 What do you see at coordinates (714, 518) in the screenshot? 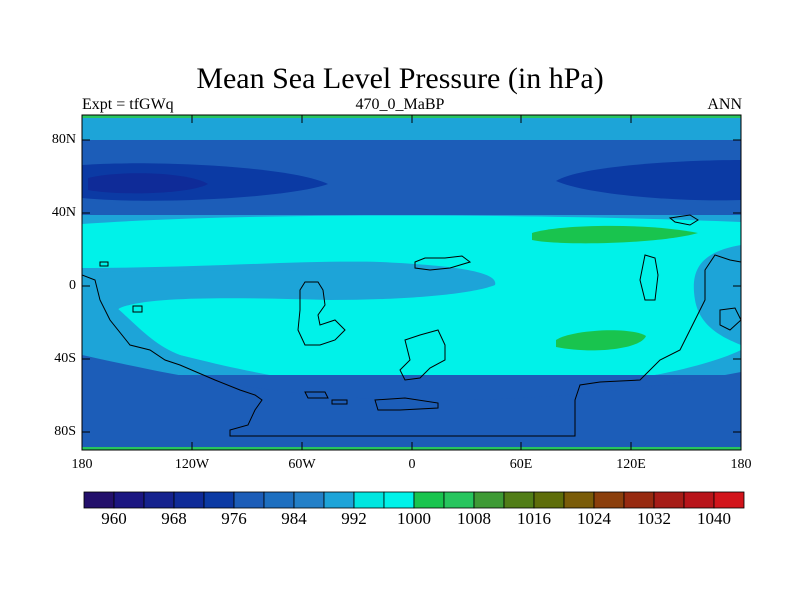
I see `colorbar-label-1040: 1040` at bounding box center [714, 518].